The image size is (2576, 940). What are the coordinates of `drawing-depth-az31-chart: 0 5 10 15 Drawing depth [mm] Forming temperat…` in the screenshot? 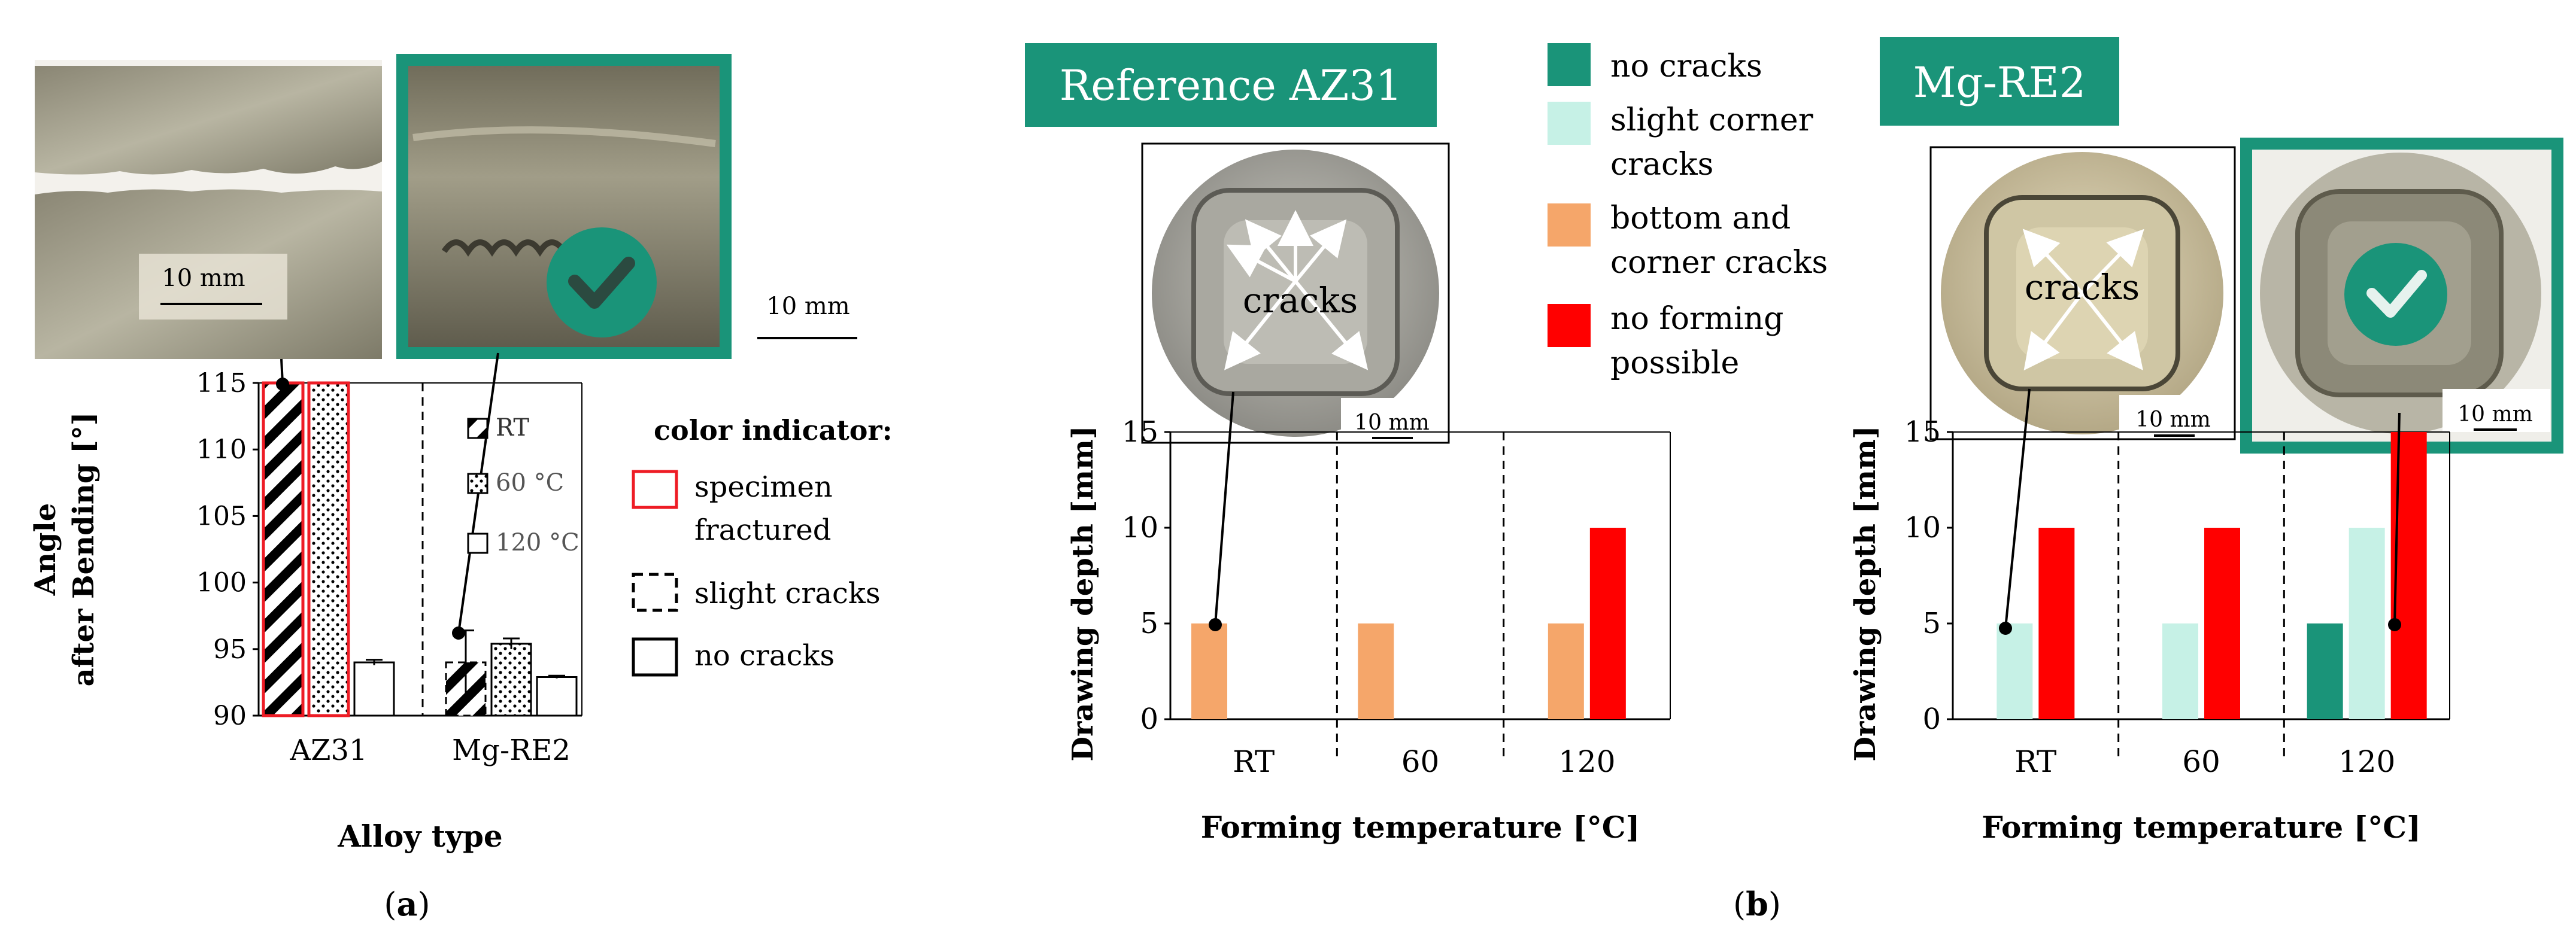 It's located at (1368, 618).